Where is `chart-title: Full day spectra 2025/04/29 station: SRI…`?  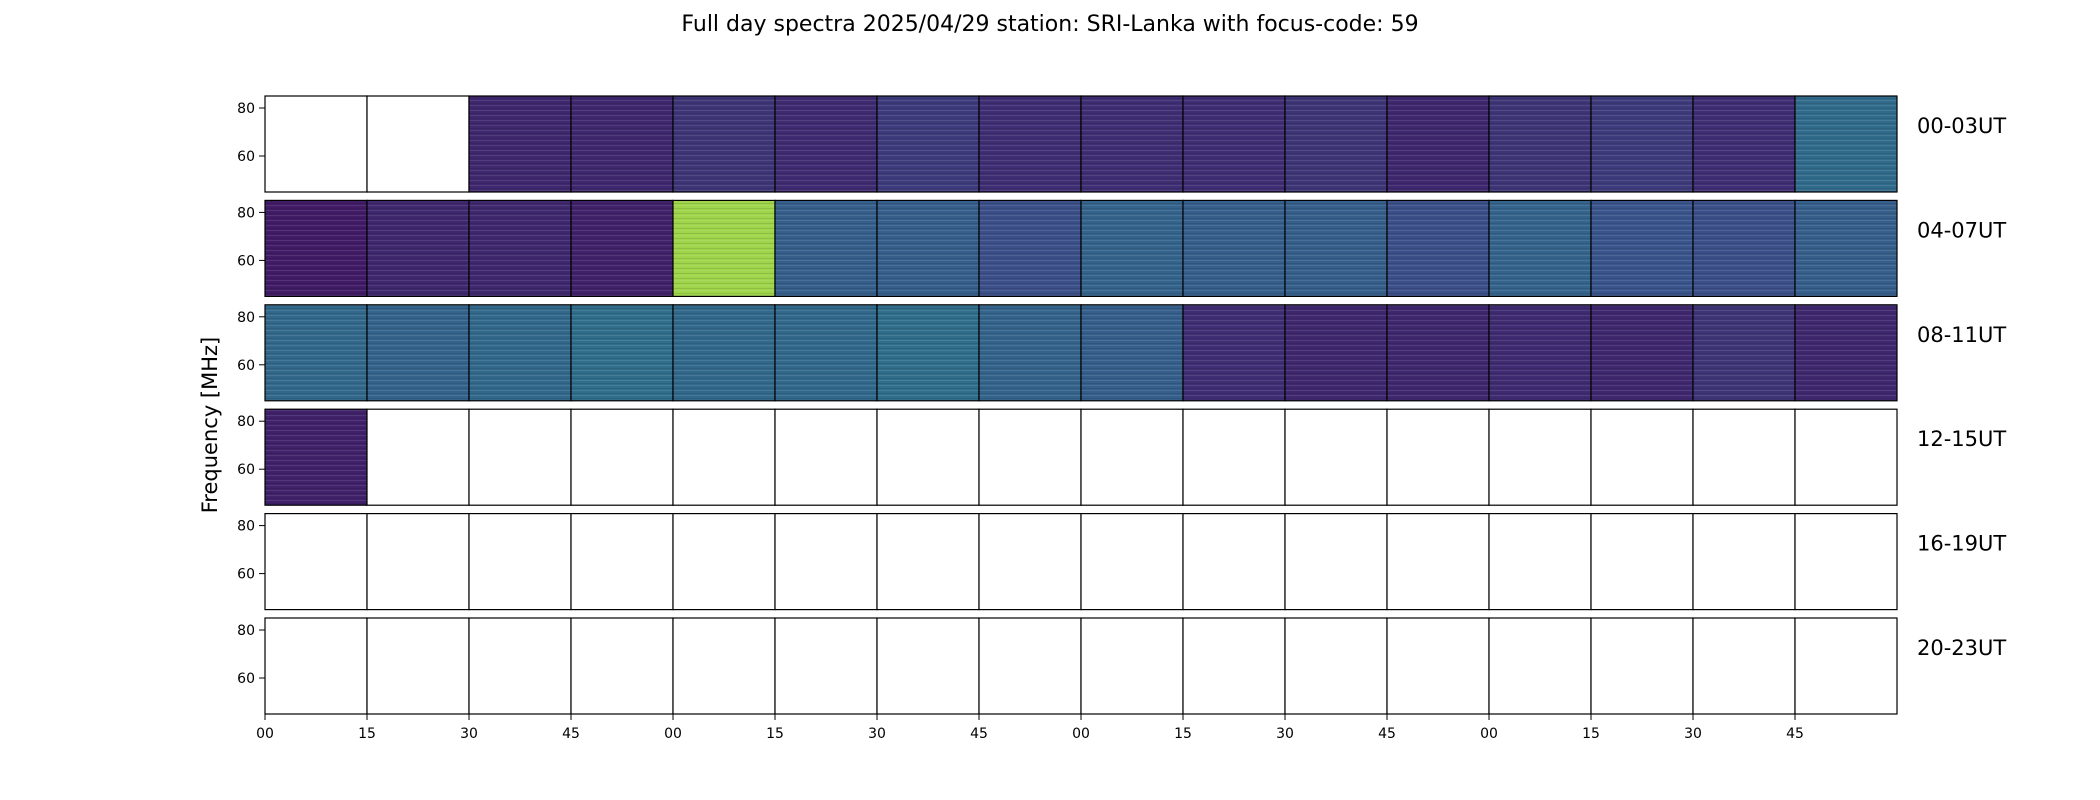
chart-title: Full day spectra 2025/04/29 station: SRI… is located at coordinates (1050, 24).